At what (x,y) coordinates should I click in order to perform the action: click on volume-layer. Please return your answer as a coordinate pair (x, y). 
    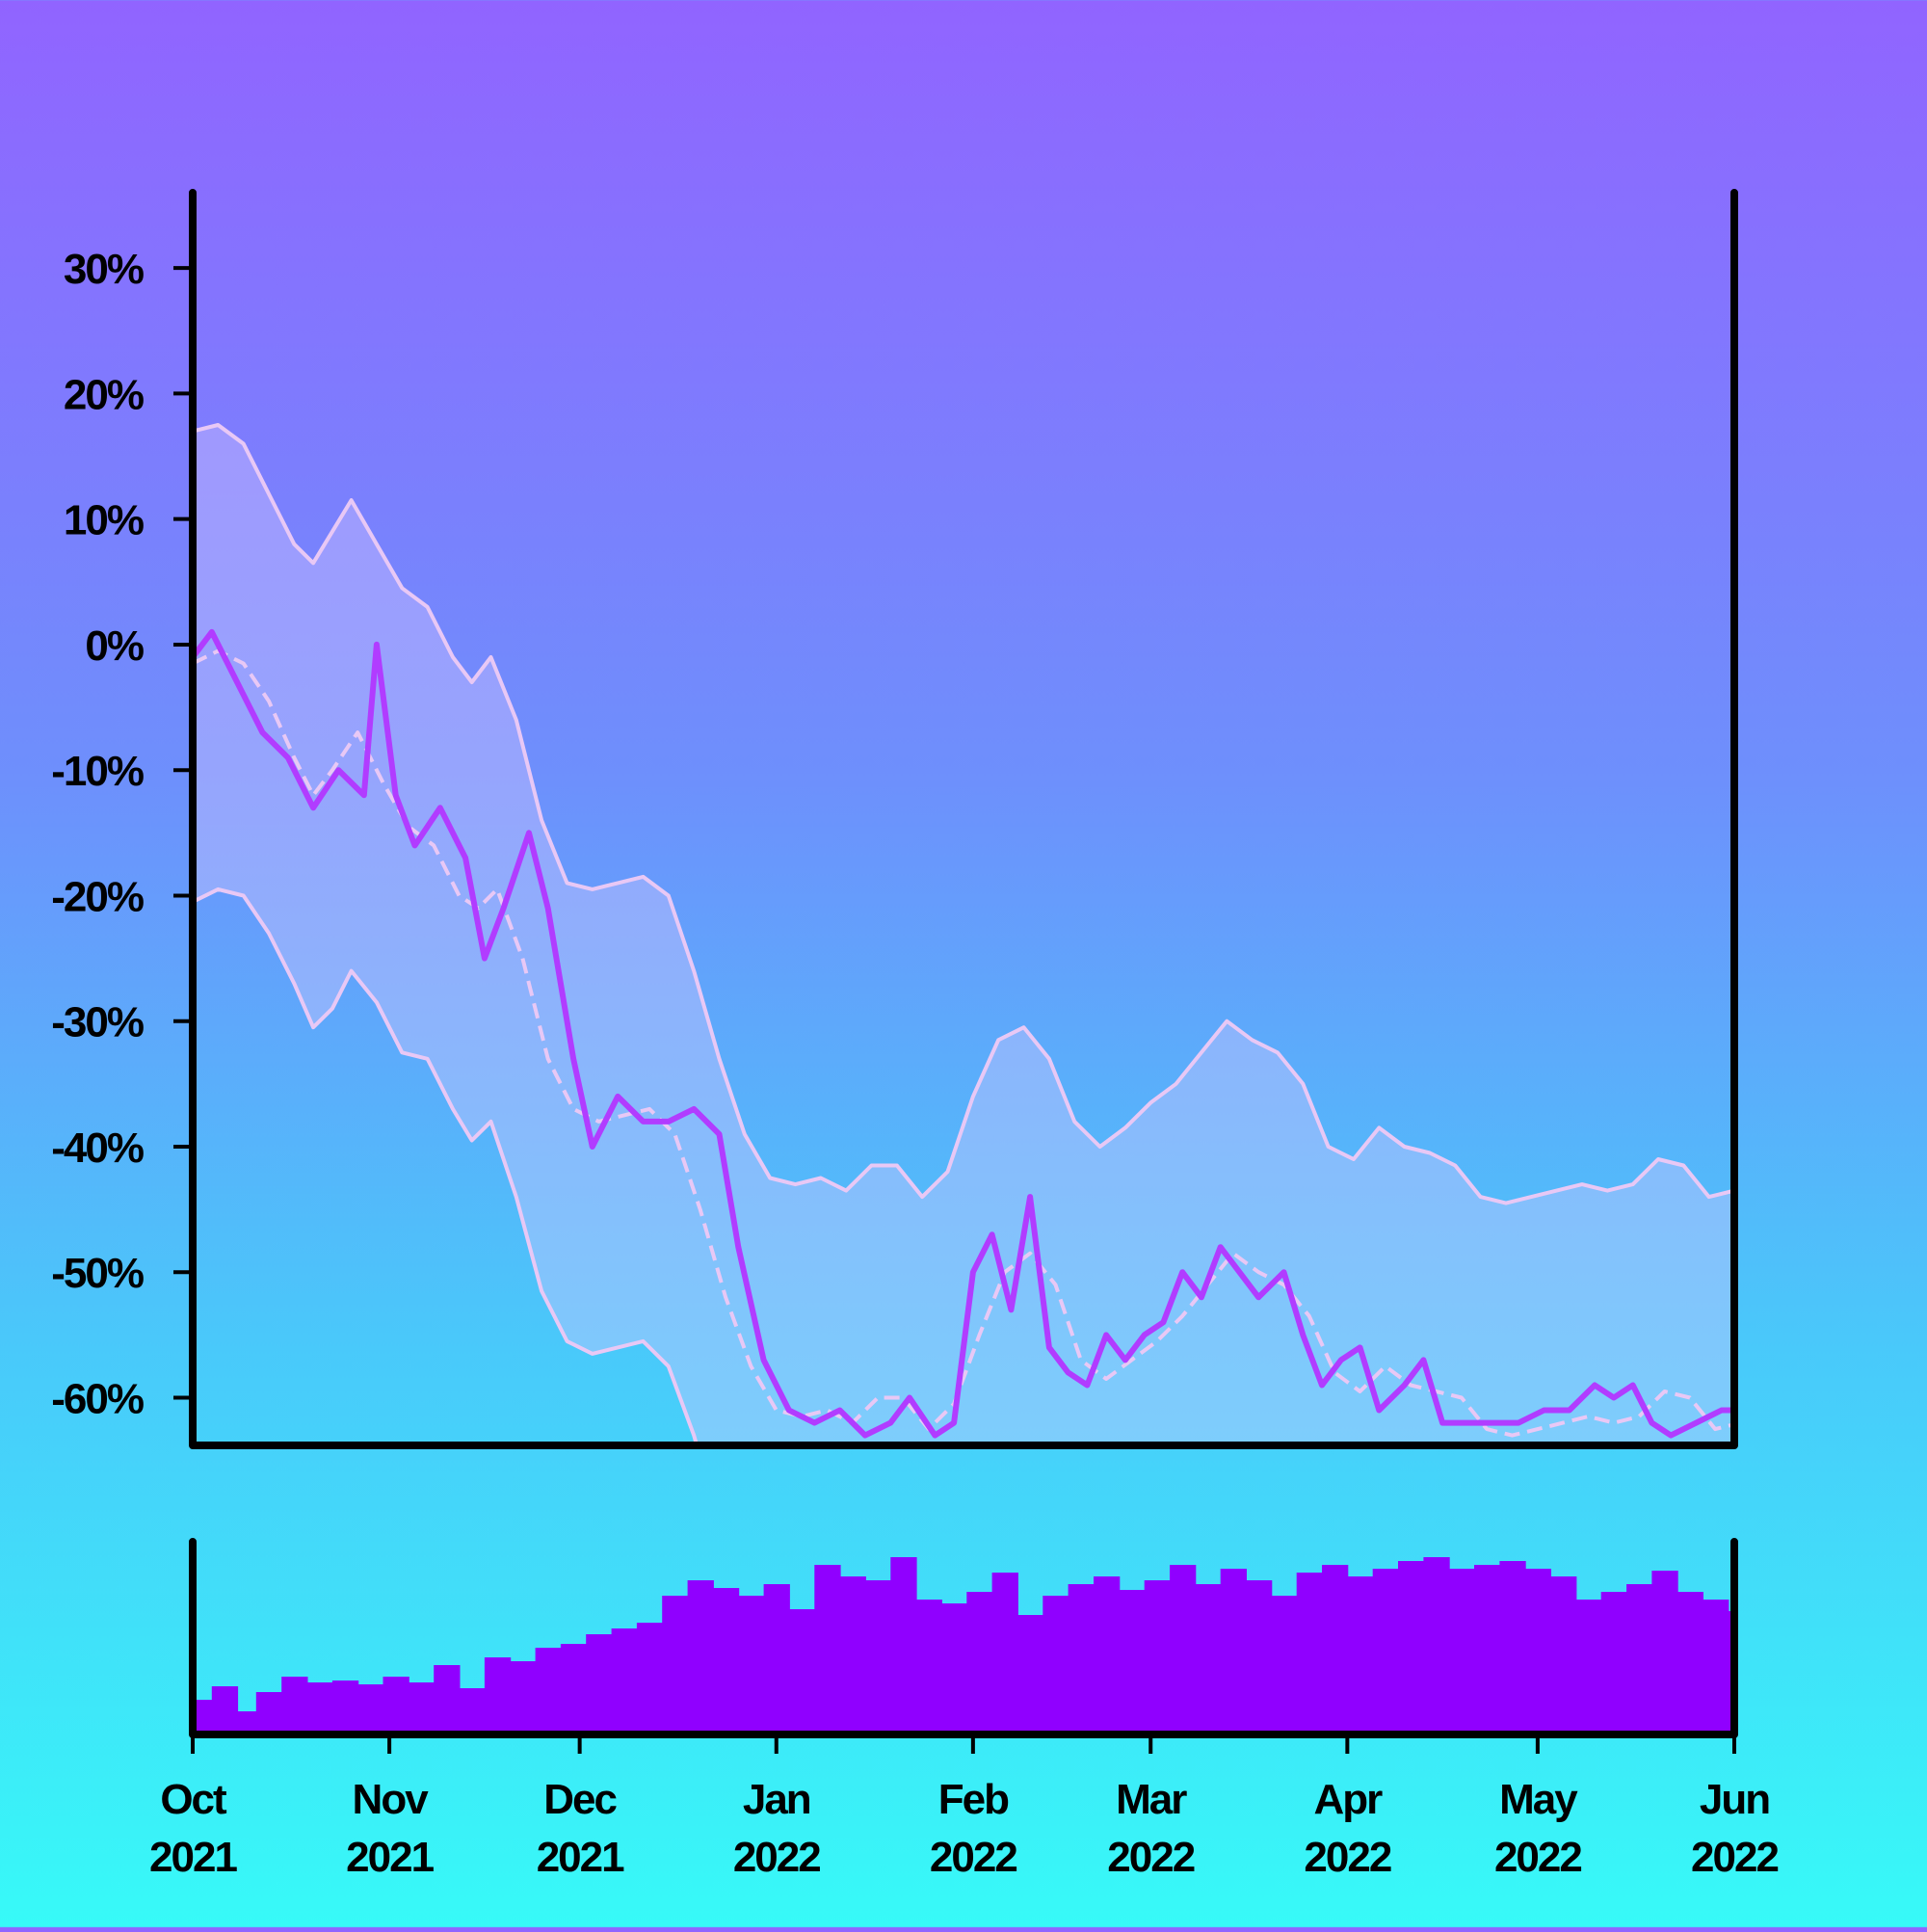
    Looking at the image, I should click on (1060, 1645).